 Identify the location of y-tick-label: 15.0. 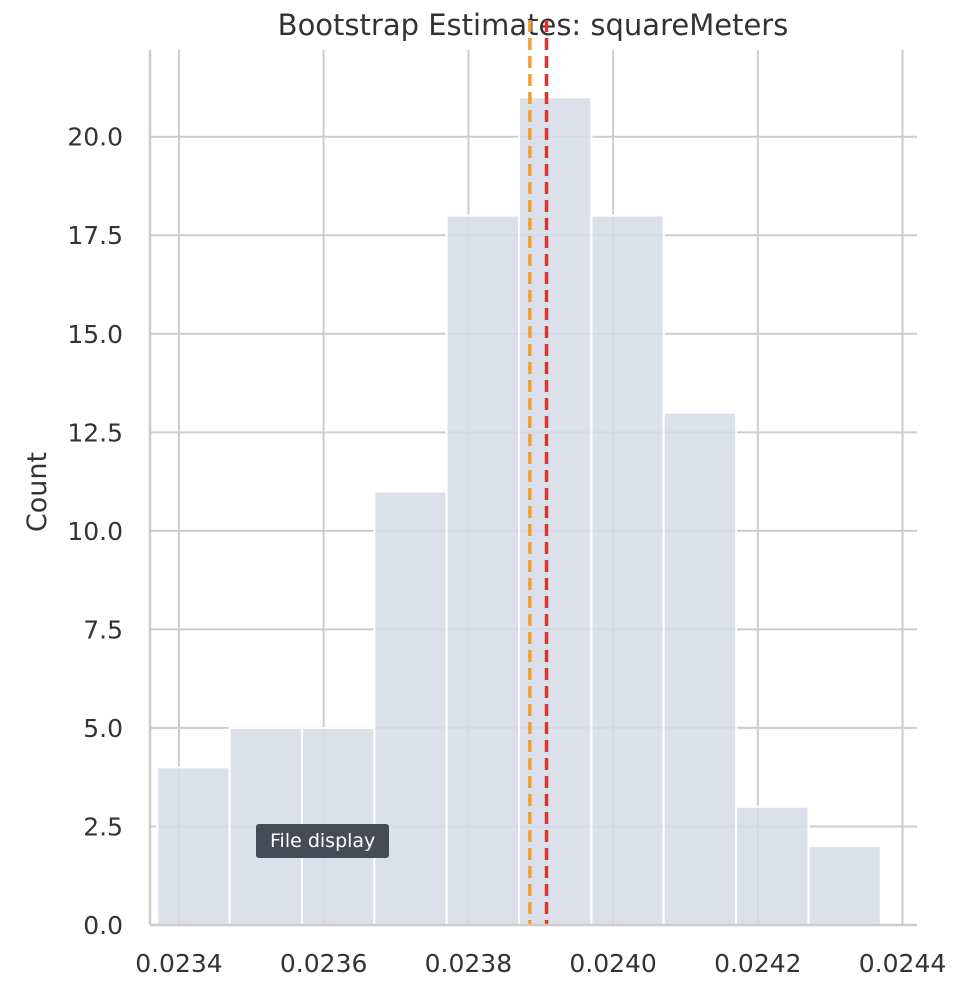
(95, 334).